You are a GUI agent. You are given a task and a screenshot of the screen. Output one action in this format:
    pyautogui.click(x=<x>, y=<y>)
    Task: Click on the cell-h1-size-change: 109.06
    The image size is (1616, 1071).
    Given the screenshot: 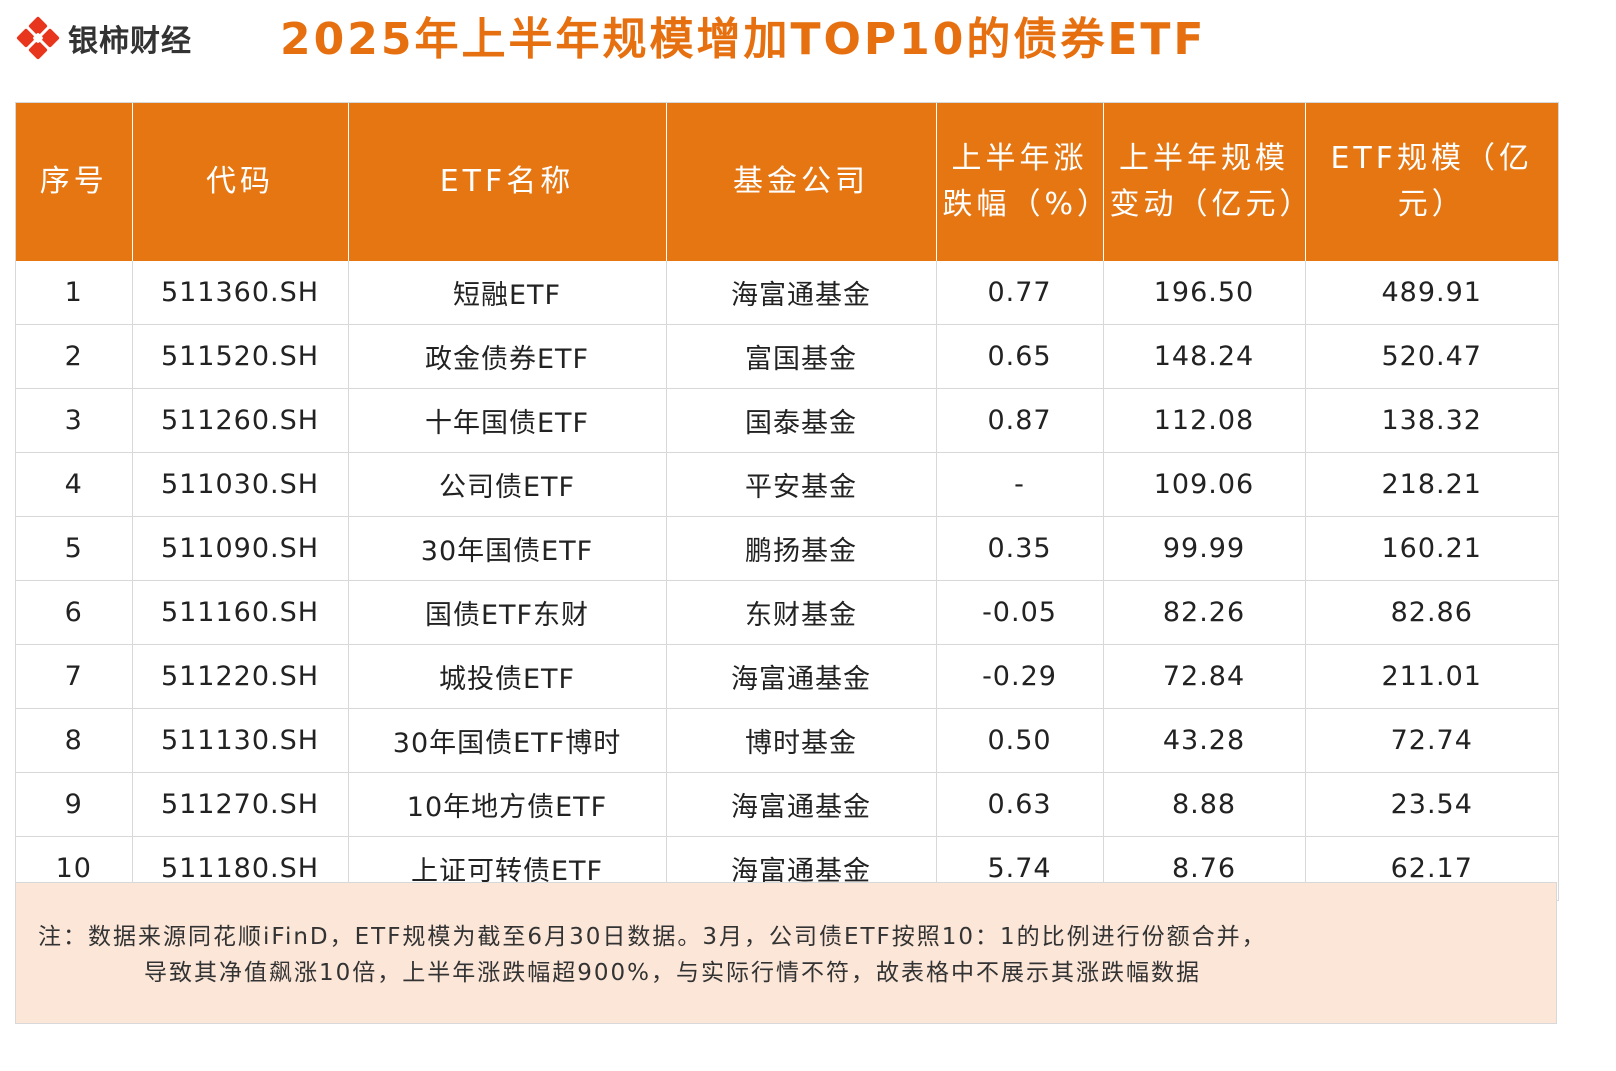 What is the action you would take?
    pyautogui.click(x=1204, y=484)
    